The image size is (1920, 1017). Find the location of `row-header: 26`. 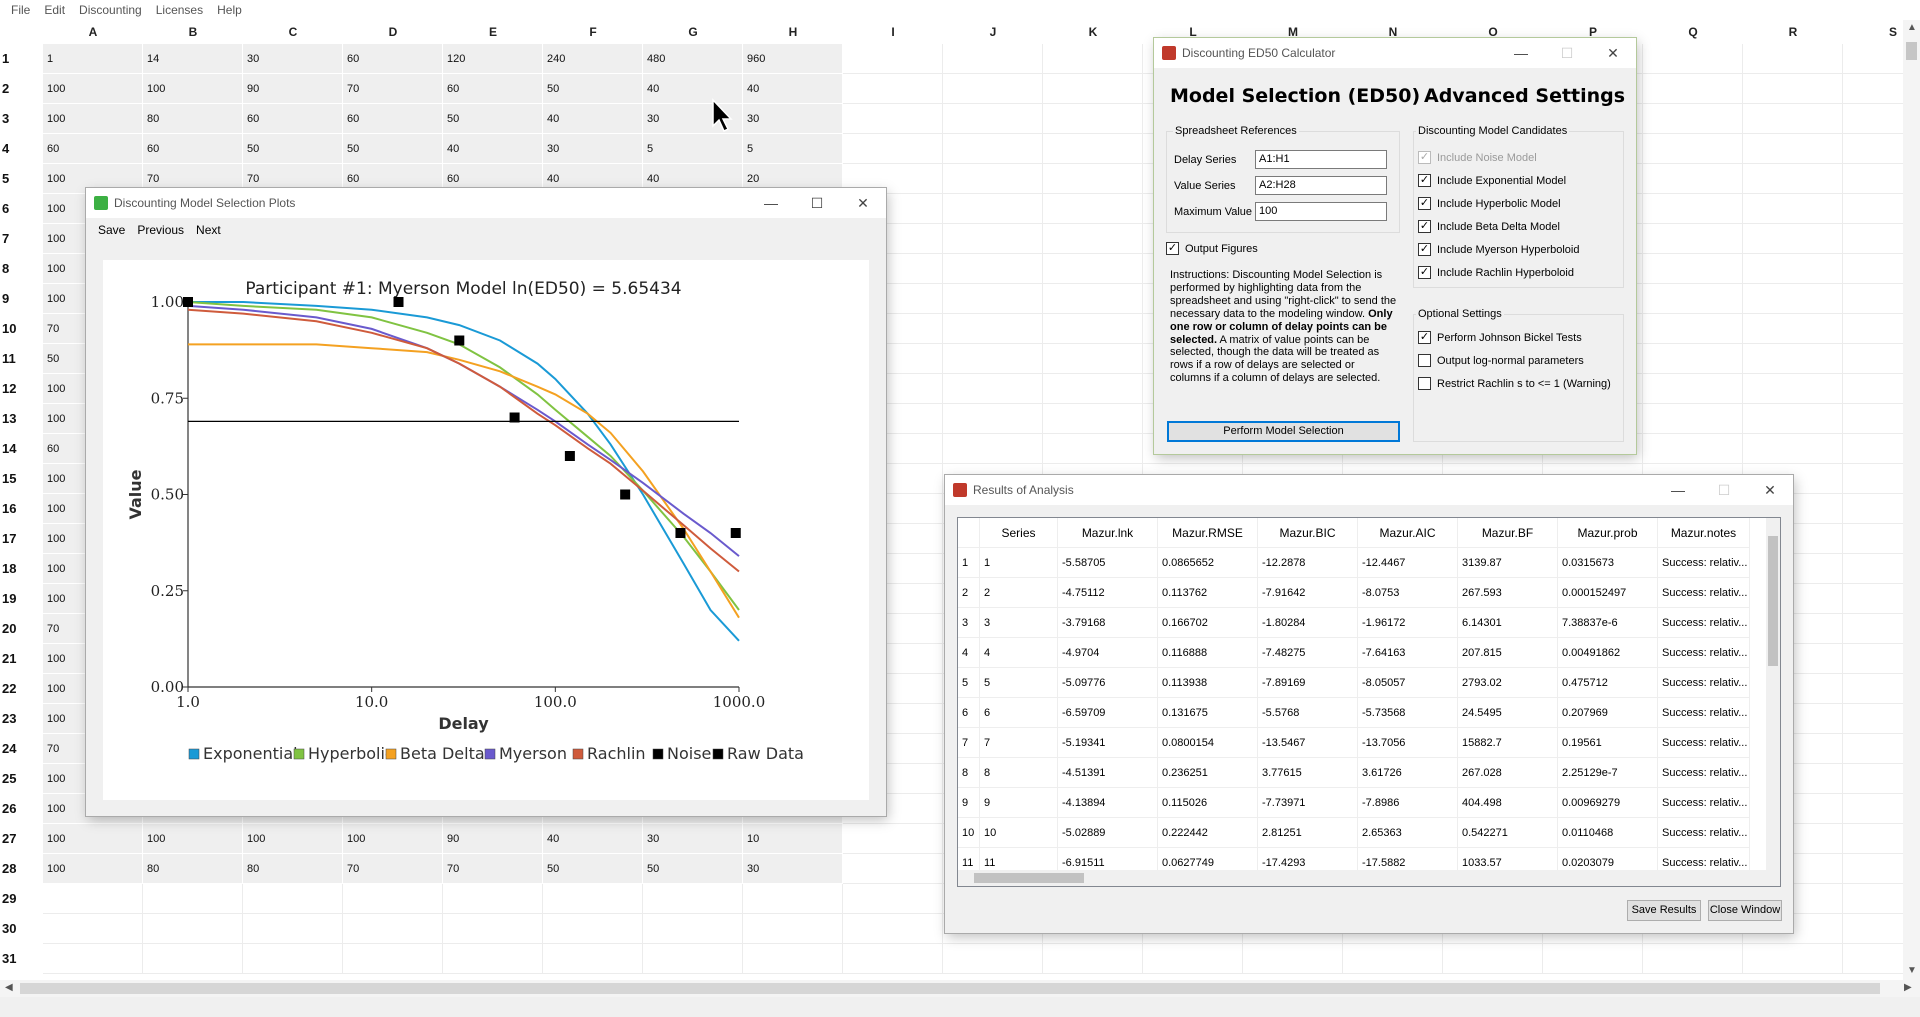

row-header: 26 is located at coordinates (9, 808).